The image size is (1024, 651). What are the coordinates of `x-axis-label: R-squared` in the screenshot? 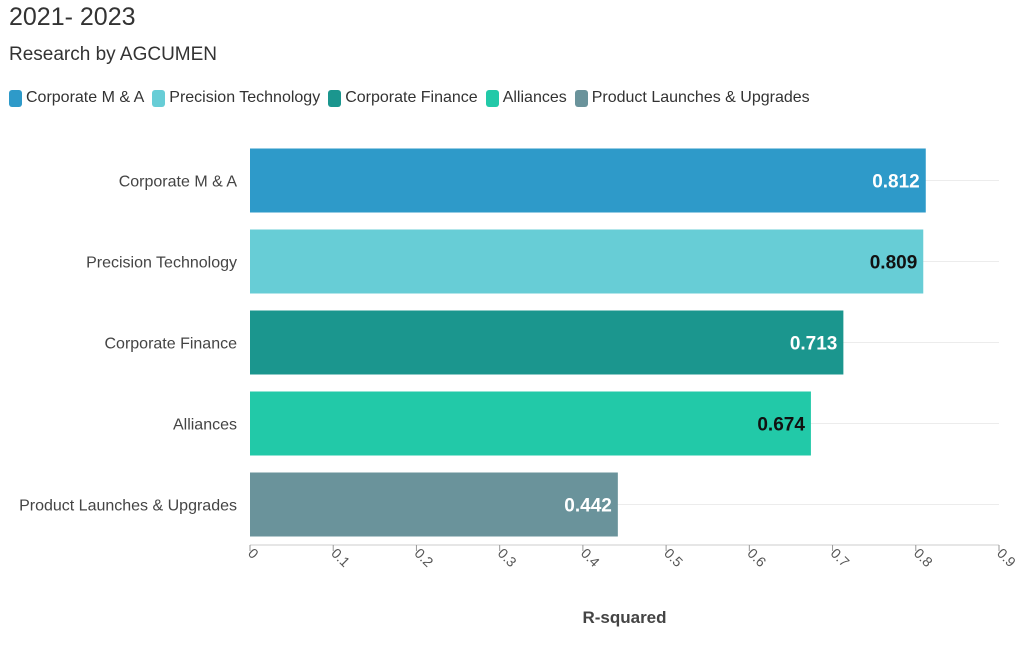 It's located at (624, 617).